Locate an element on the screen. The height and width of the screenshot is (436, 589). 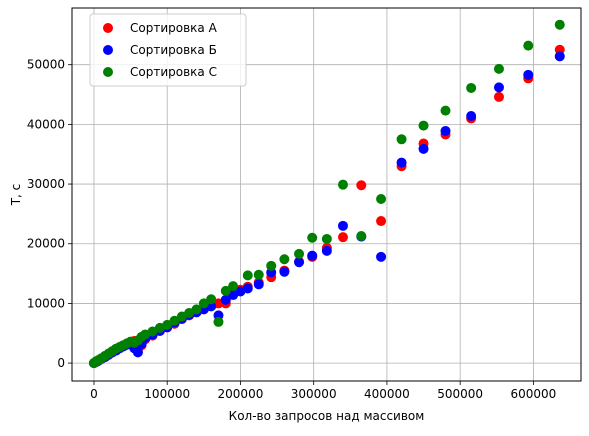
legend-box is located at coordinates (168, 50).